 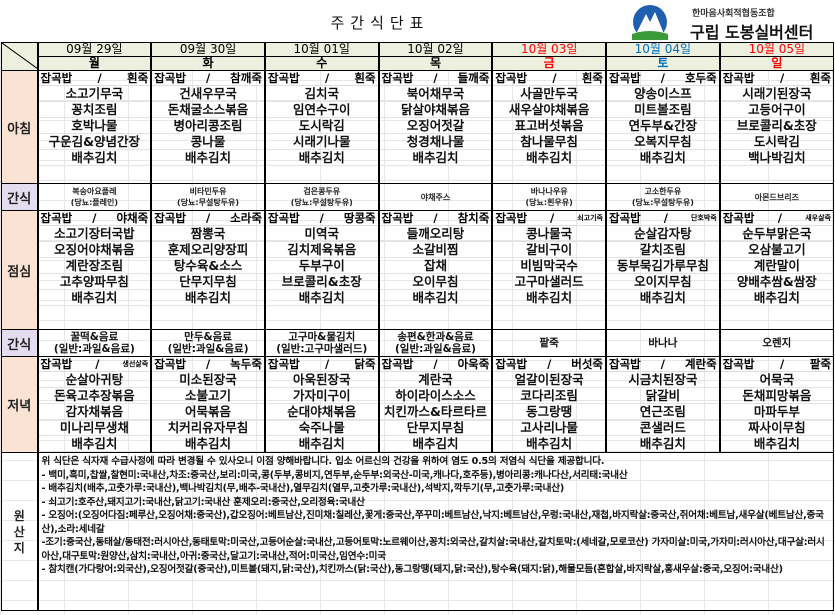 I want to click on dish-item: 닭갈비, so click(x=663, y=396).